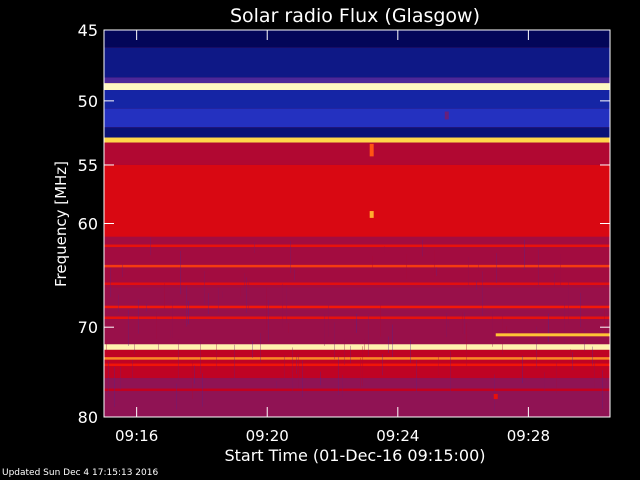 The height and width of the screenshot is (480, 640). I want to click on x-tick-label: 09:24, so click(397, 436).